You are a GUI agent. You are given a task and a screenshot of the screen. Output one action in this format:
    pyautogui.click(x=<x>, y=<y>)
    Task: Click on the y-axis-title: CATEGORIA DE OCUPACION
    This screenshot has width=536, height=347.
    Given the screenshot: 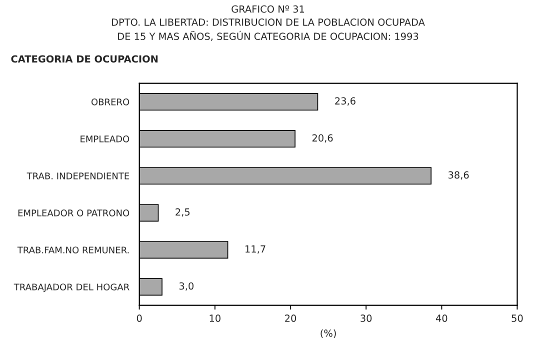 What is the action you would take?
    pyautogui.click(x=84, y=59)
    